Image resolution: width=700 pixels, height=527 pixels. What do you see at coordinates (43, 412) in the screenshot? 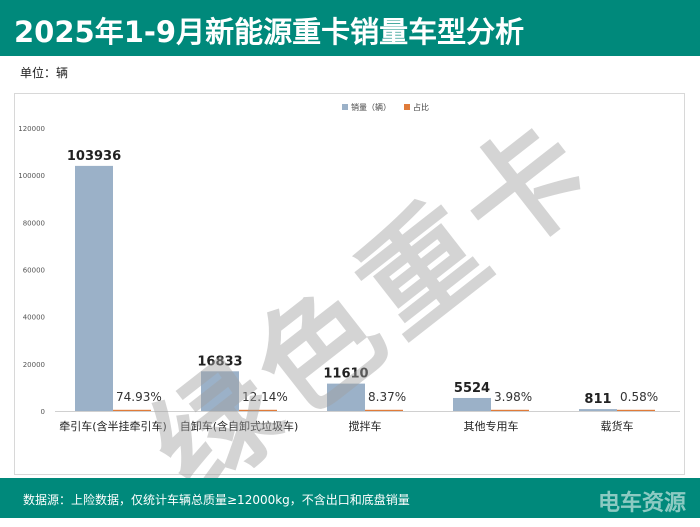
I see `y-tick-label: 0` at bounding box center [43, 412].